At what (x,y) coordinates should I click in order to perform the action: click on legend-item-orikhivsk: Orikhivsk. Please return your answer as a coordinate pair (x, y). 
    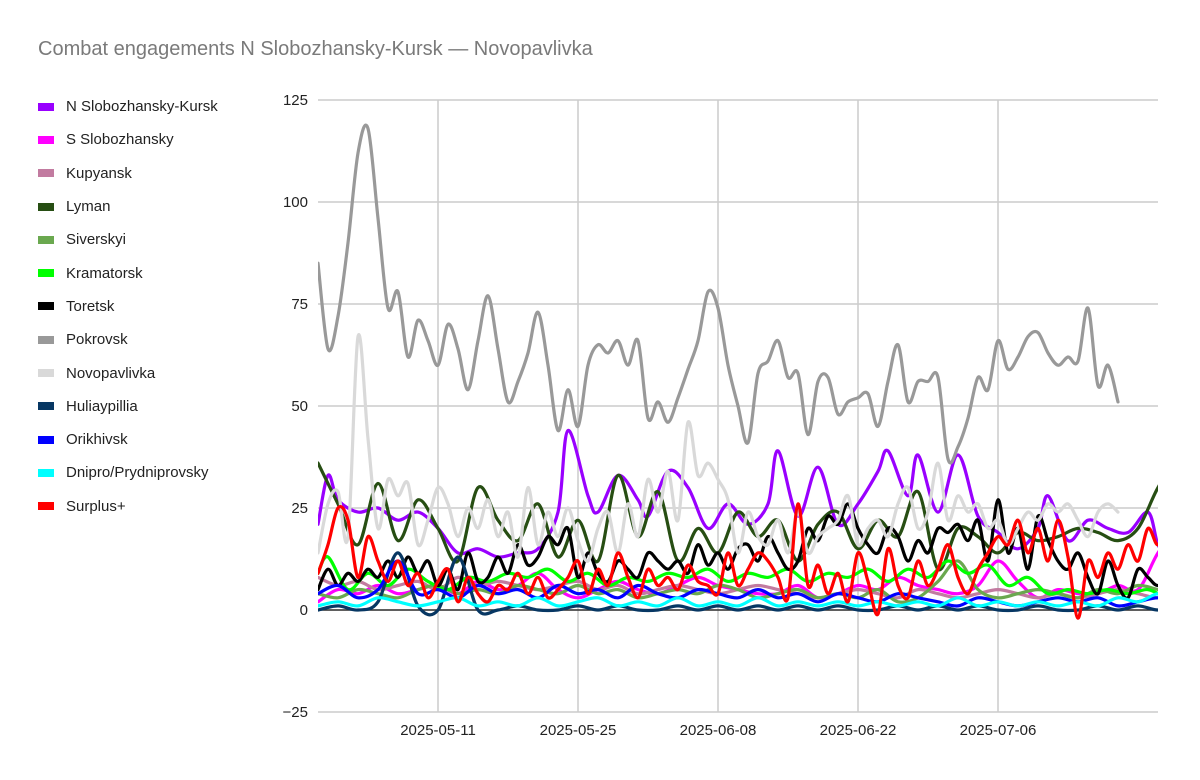
    Looking at the image, I should click on (128, 439).